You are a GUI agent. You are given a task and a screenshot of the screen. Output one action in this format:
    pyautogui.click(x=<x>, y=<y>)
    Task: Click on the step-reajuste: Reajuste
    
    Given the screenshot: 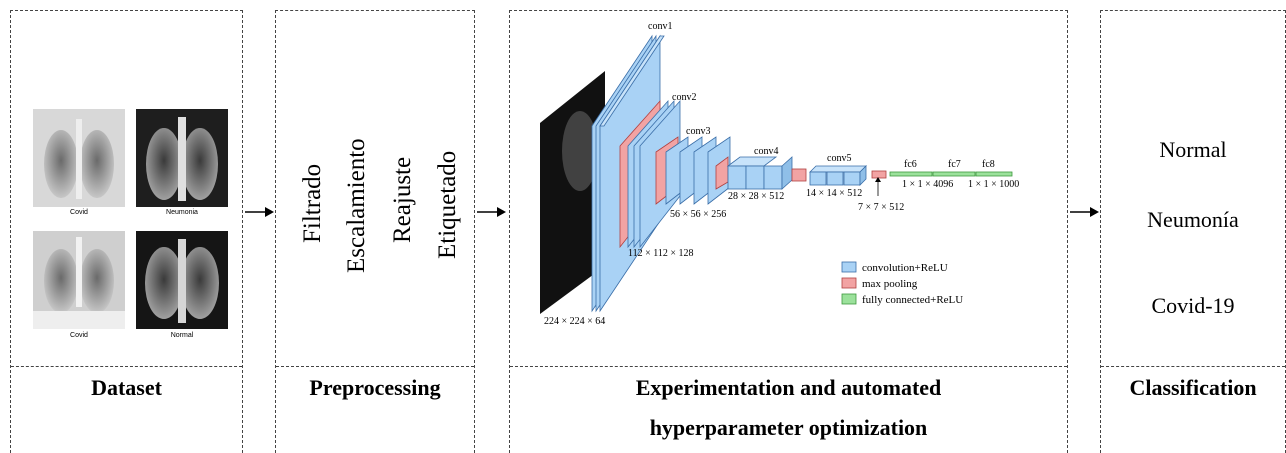 What is the action you would take?
    pyautogui.click(x=402, y=199)
    